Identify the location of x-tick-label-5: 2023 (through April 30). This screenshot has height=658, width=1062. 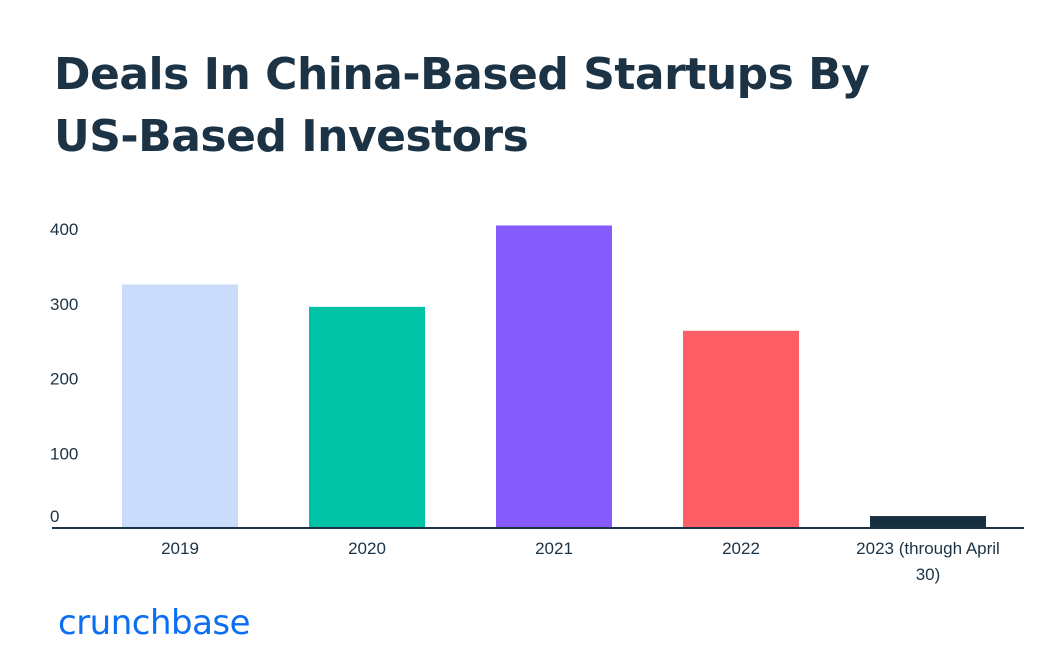
(928, 561).